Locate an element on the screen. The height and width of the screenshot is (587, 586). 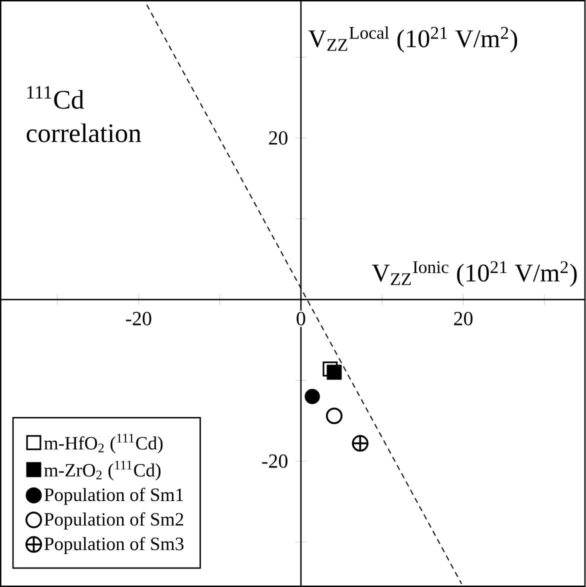
legend-label: Population of Sm3 is located at coordinates (114, 545).